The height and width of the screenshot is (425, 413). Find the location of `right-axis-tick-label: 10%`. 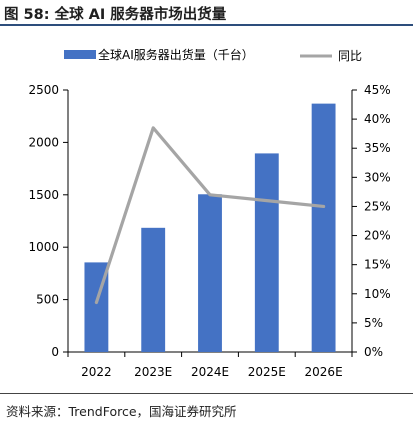

right-axis-tick-label: 10% is located at coordinates (377, 294).